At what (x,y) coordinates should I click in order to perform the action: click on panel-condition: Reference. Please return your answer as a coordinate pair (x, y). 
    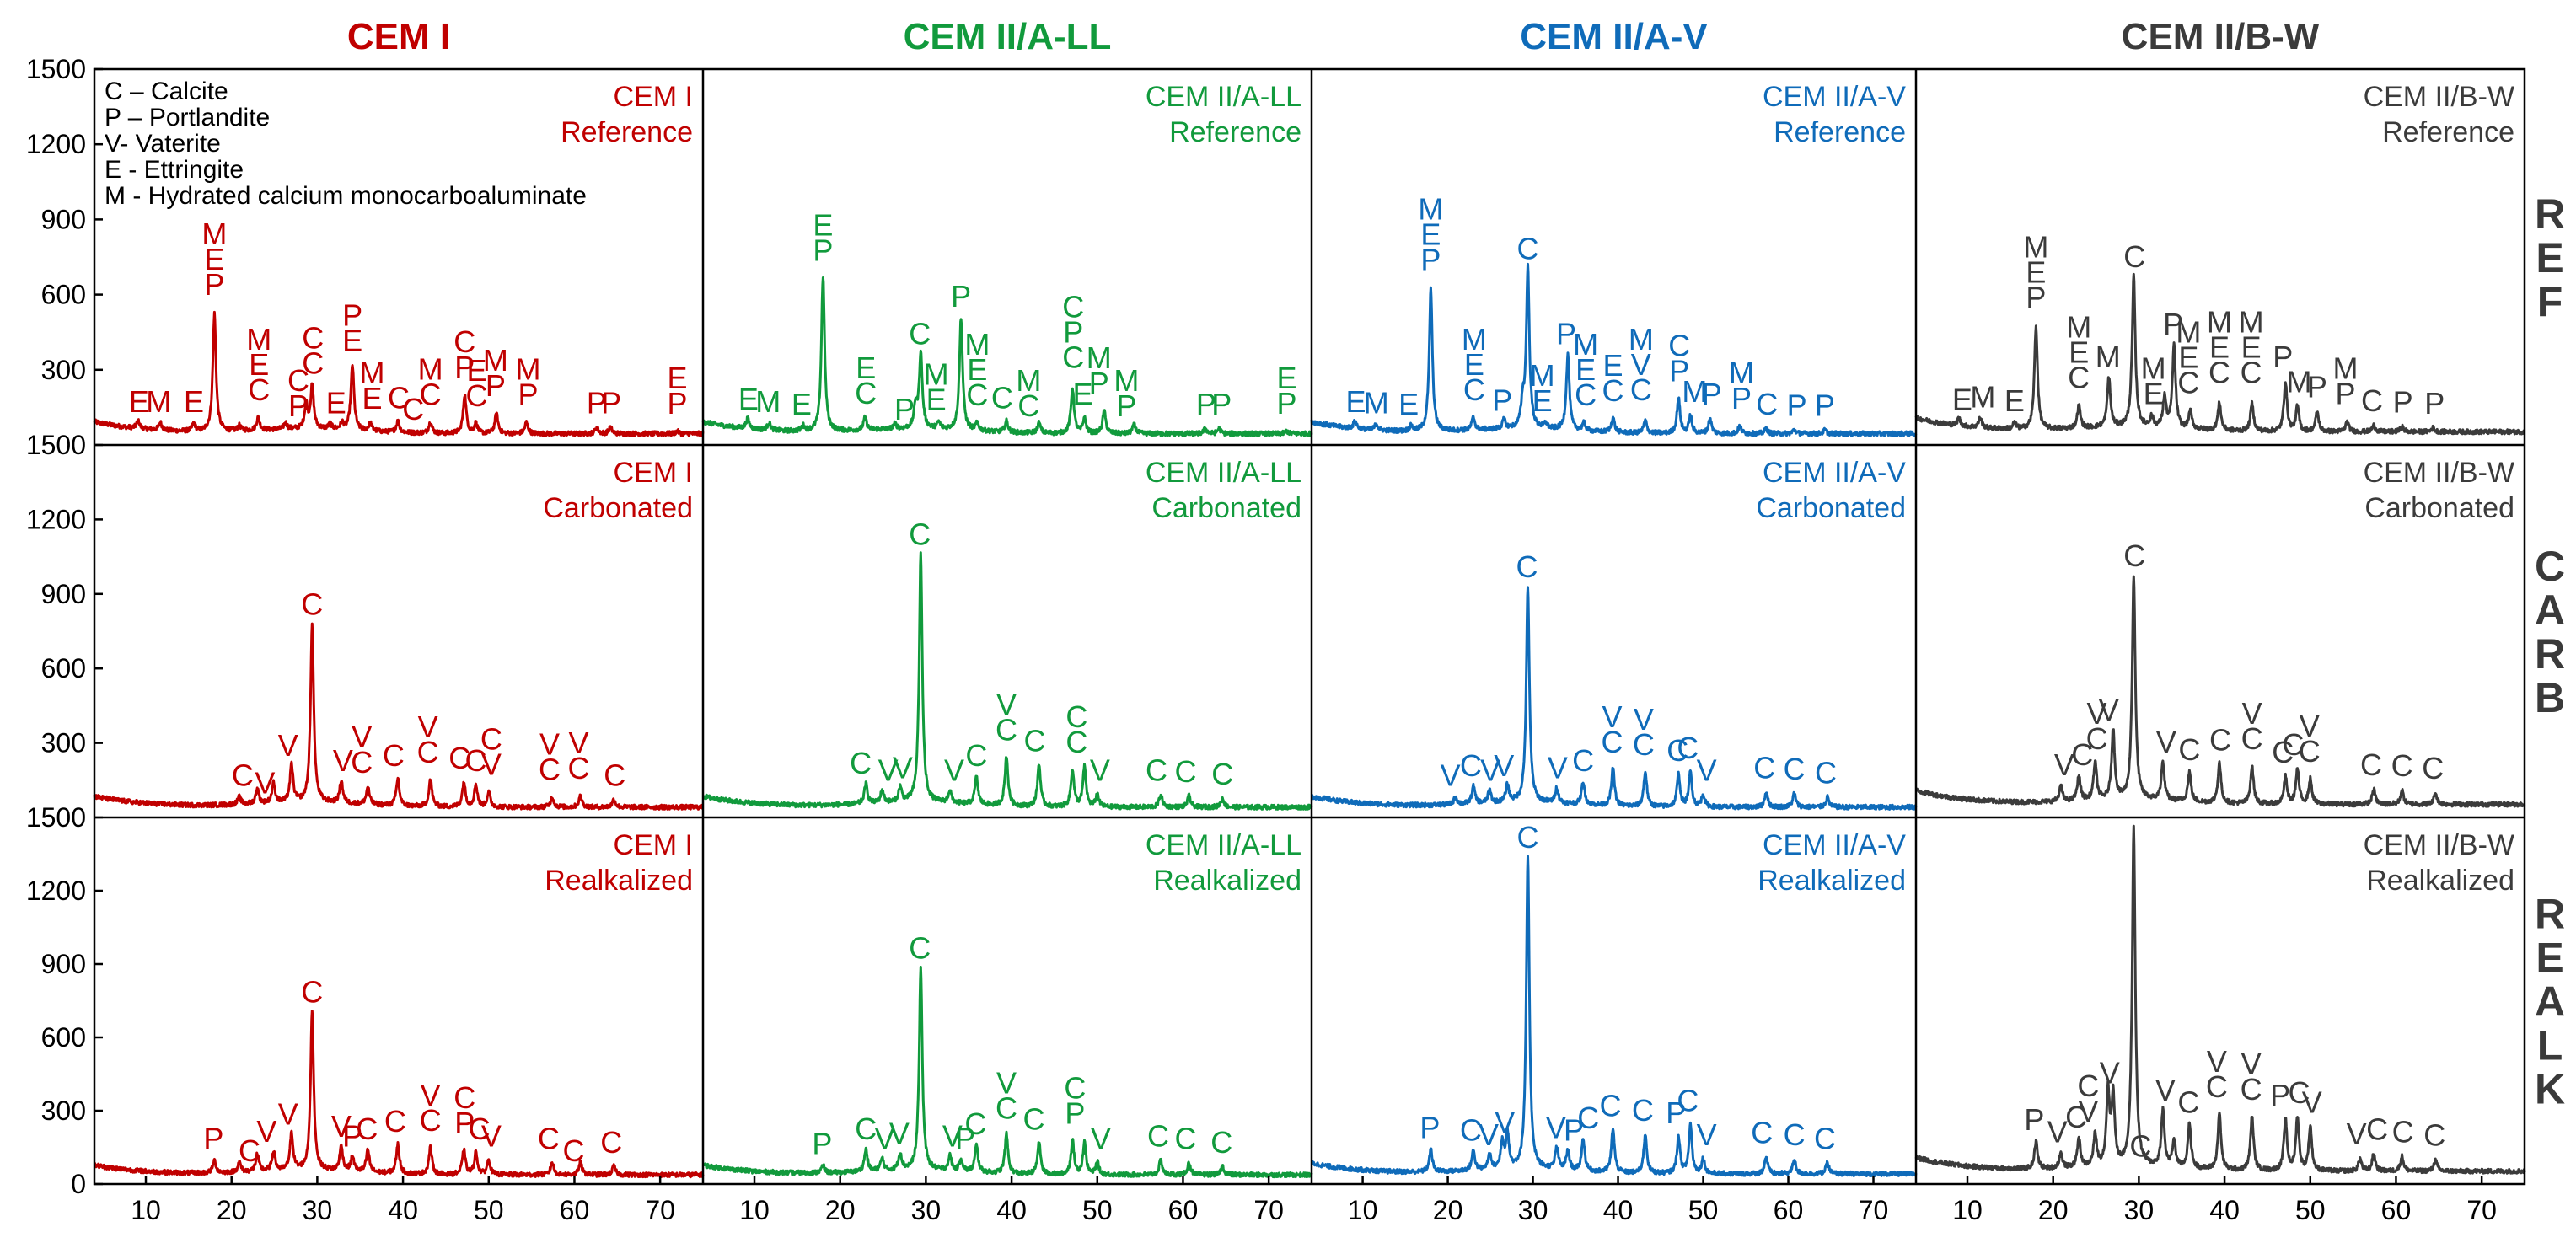
    Looking at the image, I should click on (2448, 132).